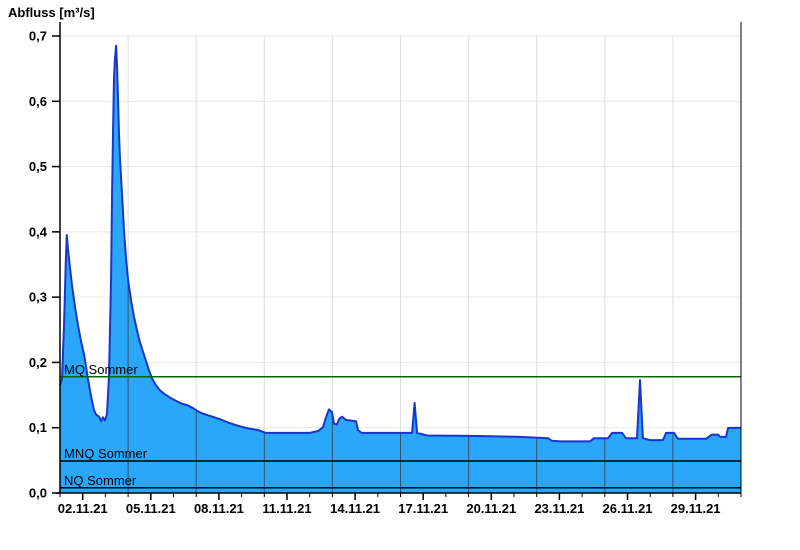 The image size is (800, 550). Describe the element at coordinates (101, 369) in the screenshot. I see `ref-line-label-mq-sommer: MQ Sommer` at that location.